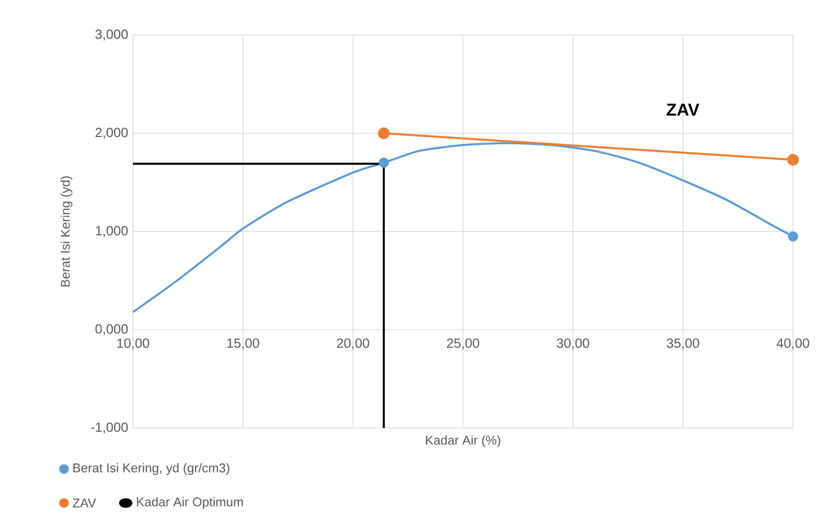  Describe the element at coordinates (151, 469) in the screenshot. I see `legend-label: Berat Isi Kering, yd (gr/cm3)` at that location.